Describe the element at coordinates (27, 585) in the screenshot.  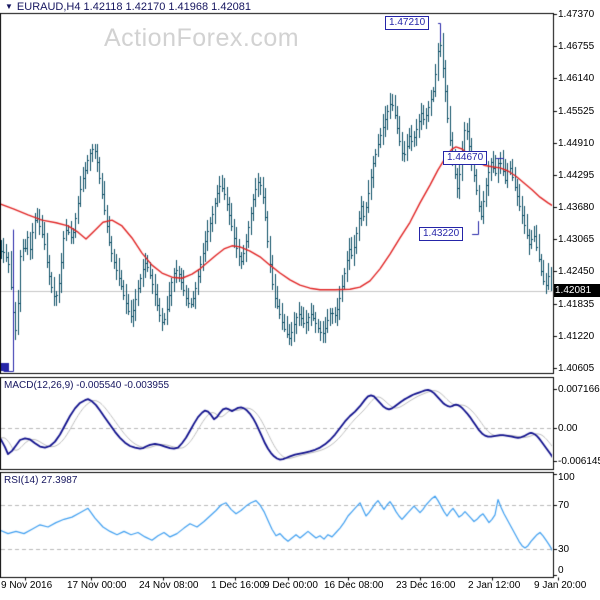
I see `date-label: 9 Nov 2016` at that location.